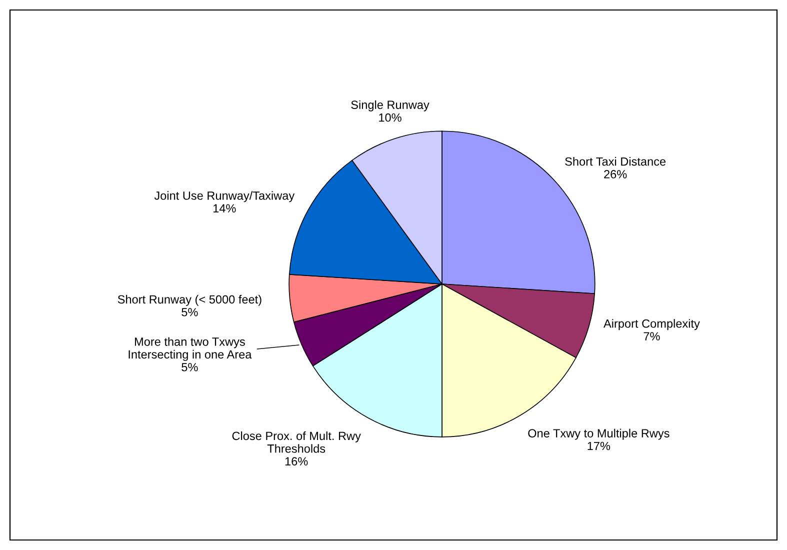 The image size is (787, 550). I want to click on data-label: 17%, so click(599, 446).